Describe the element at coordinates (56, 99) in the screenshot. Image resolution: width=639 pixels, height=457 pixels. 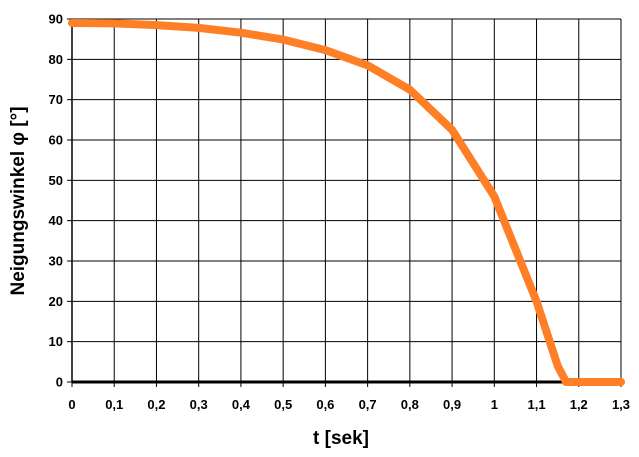
I see `y-tick-label: 70` at that location.